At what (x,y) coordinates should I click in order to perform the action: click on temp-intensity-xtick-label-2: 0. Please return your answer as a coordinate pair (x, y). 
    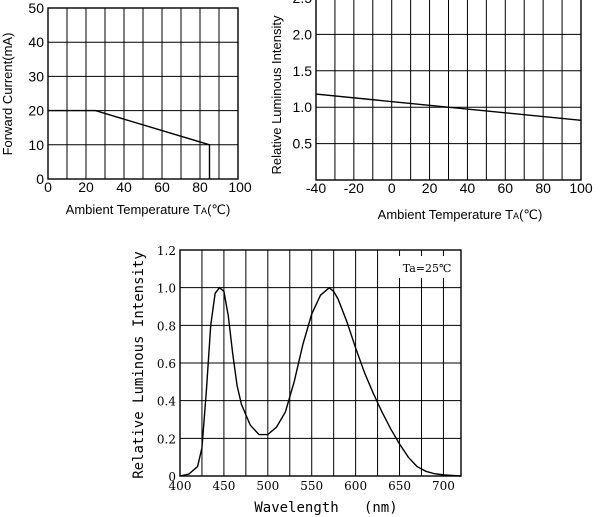
    Looking at the image, I should click on (392, 188).